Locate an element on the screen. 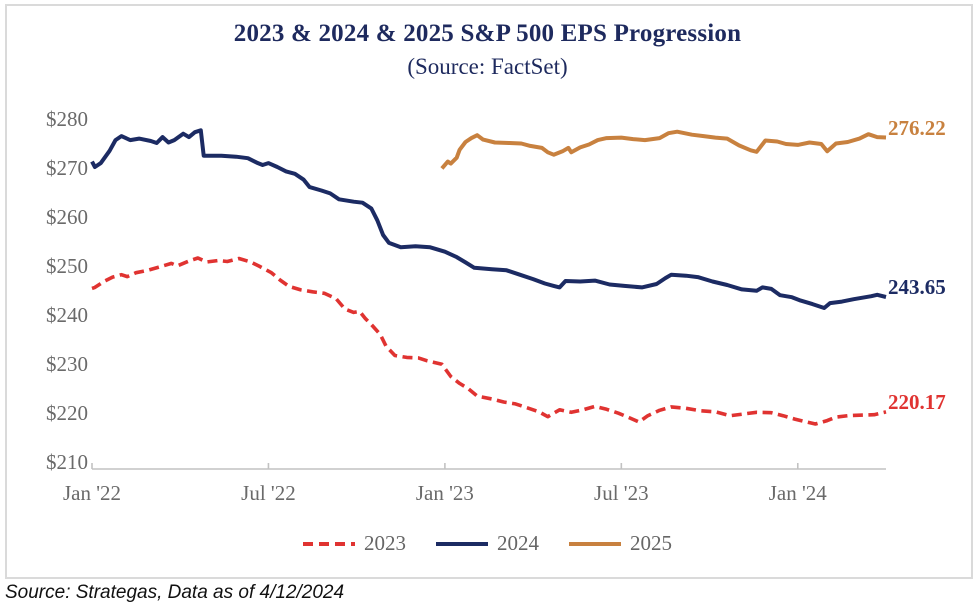 The image size is (975, 611). legend-item-2023: 2023 is located at coordinates (354, 543).